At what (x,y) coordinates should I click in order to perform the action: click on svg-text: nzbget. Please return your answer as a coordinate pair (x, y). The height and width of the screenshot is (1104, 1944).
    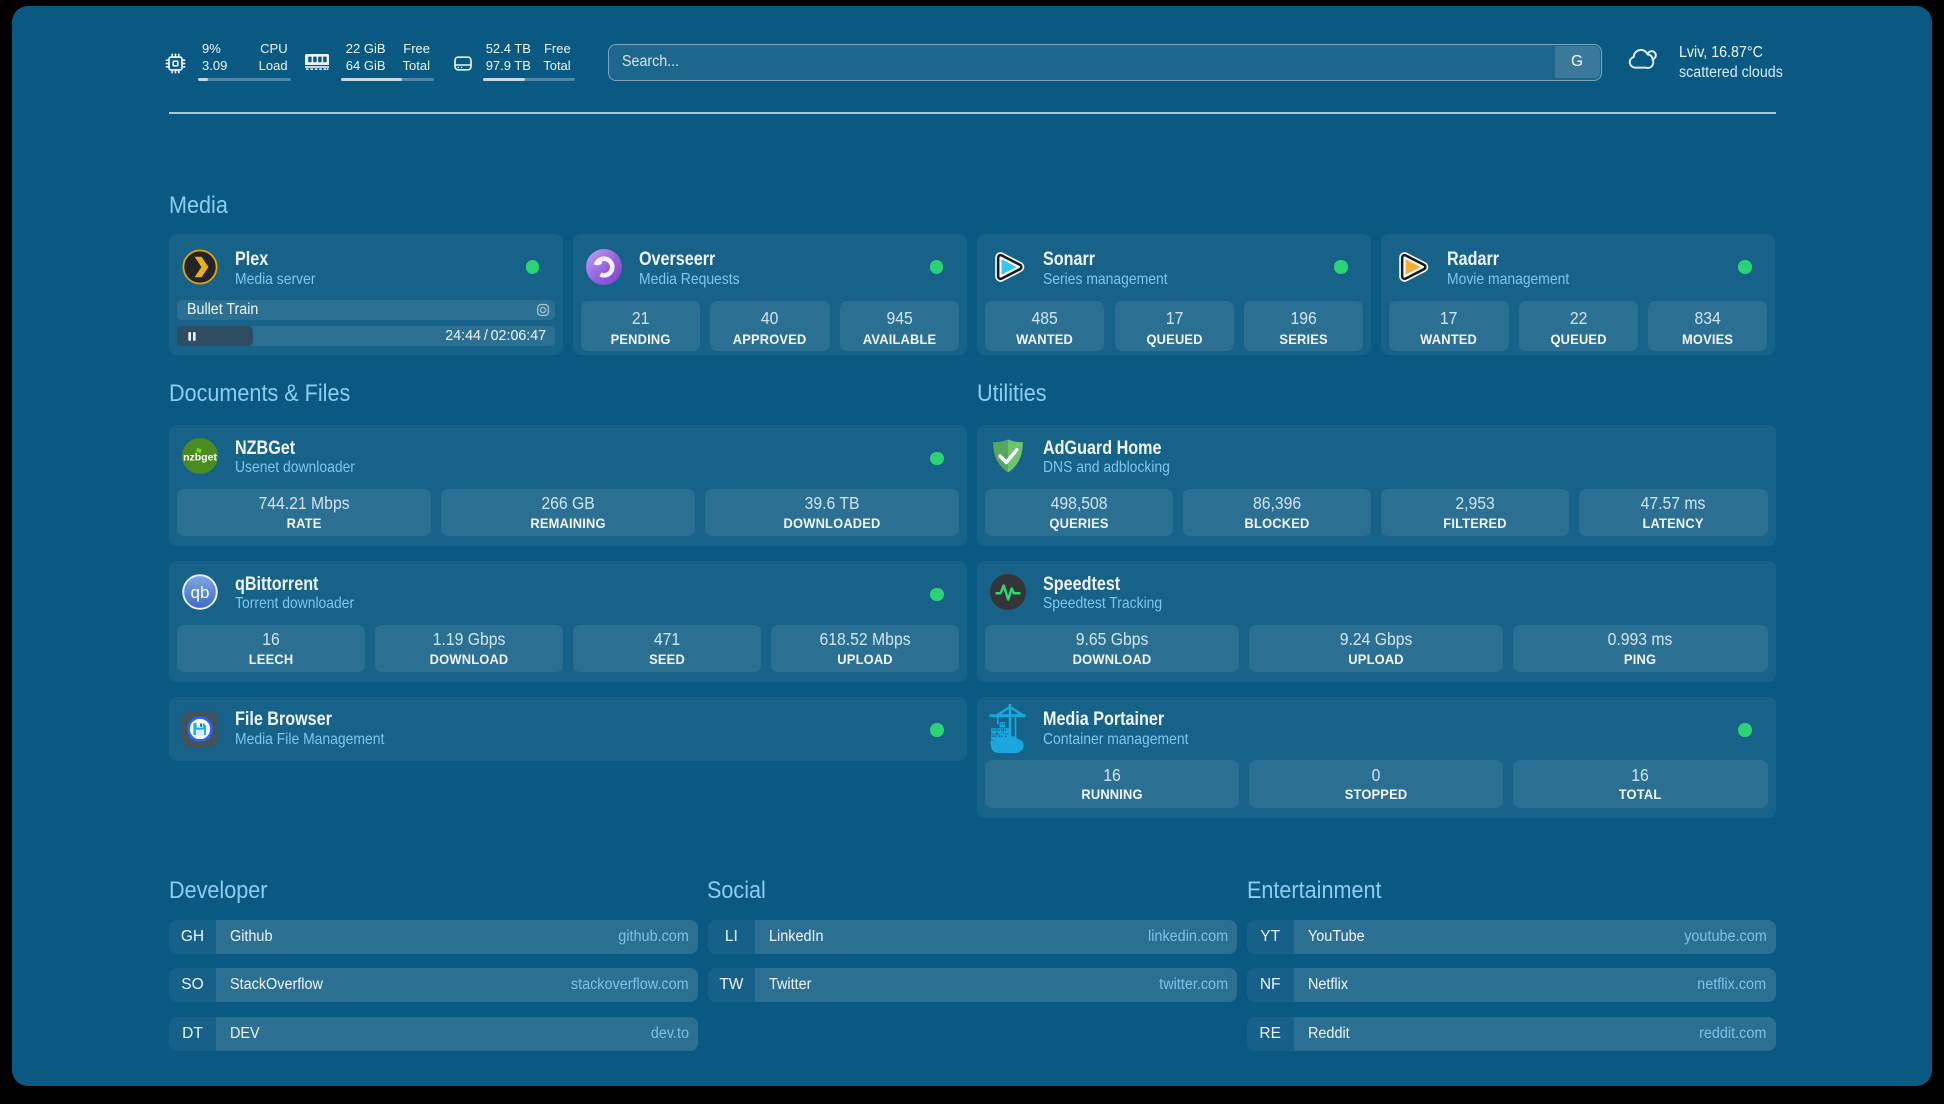
    Looking at the image, I should click on (200, 457).